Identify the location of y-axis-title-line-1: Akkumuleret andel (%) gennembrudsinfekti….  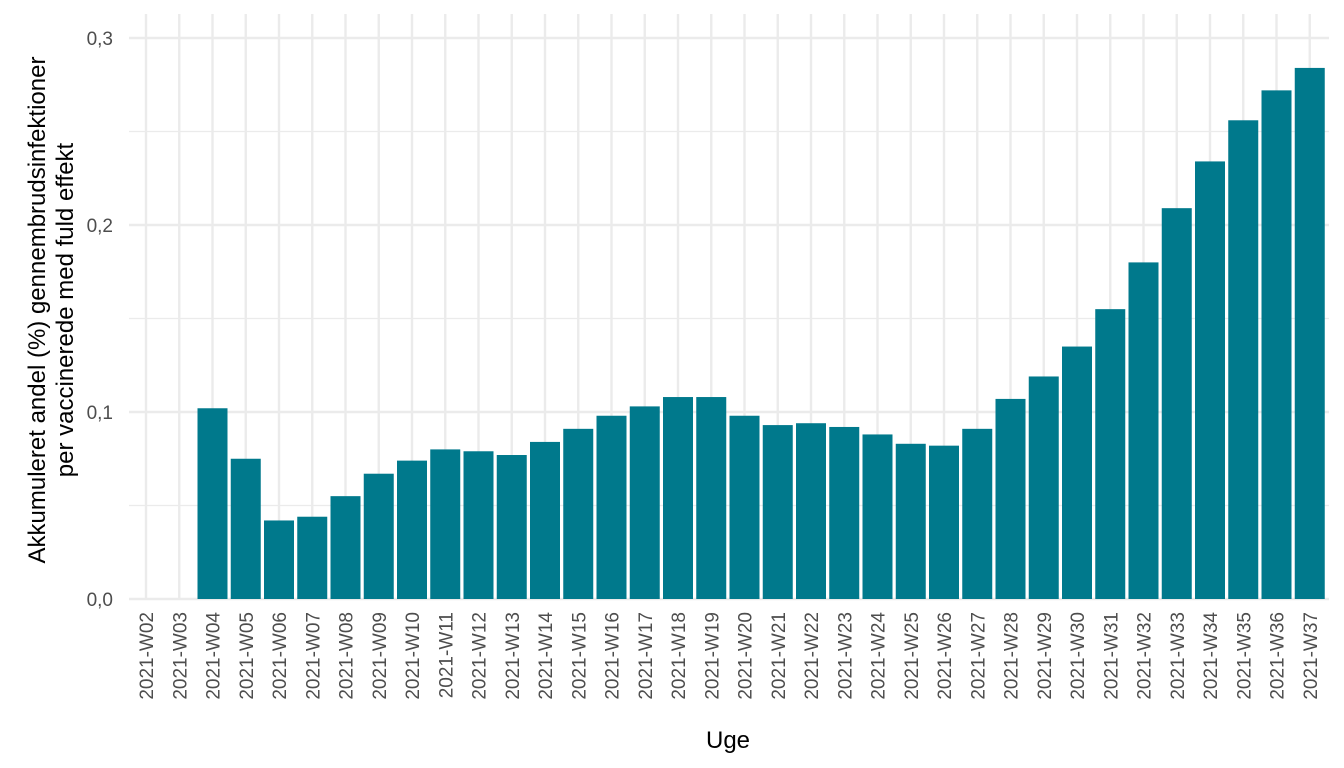
(37, 310).